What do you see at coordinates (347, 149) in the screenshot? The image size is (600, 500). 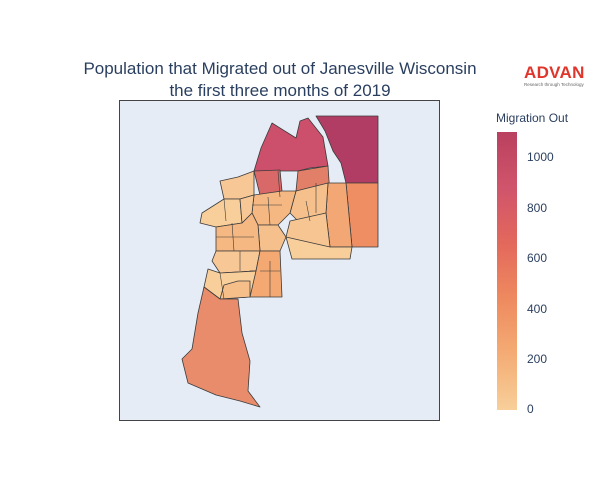 I see `region-northeast` at bounding box center [347, 149].